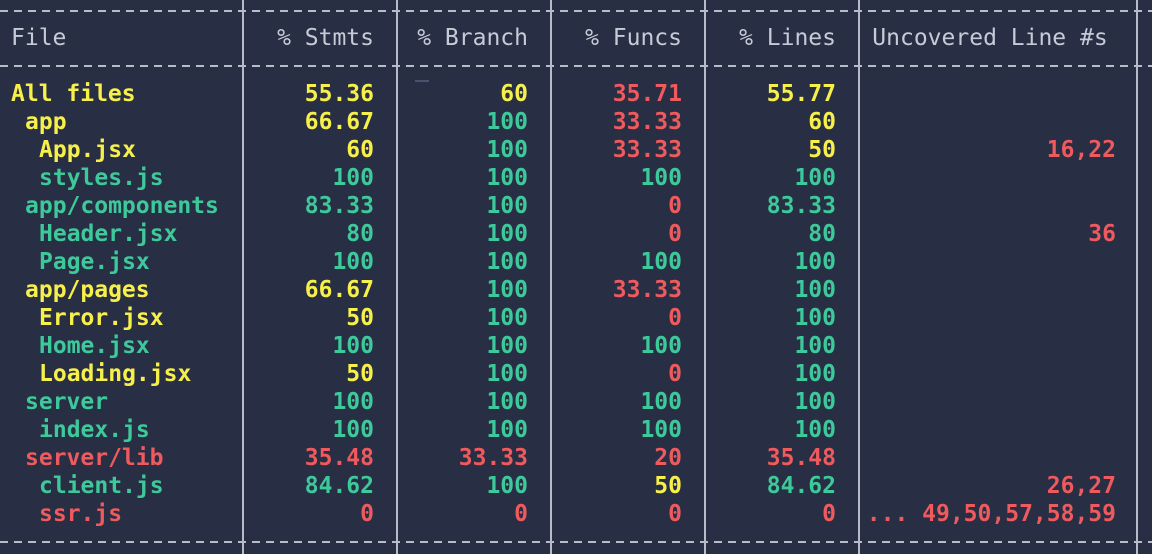 This screenshot has height=554, width=1152. What do you see at coordinates (576, 11) in the screenshot?
I see `table-border-top` at bounding box center [576, 11].